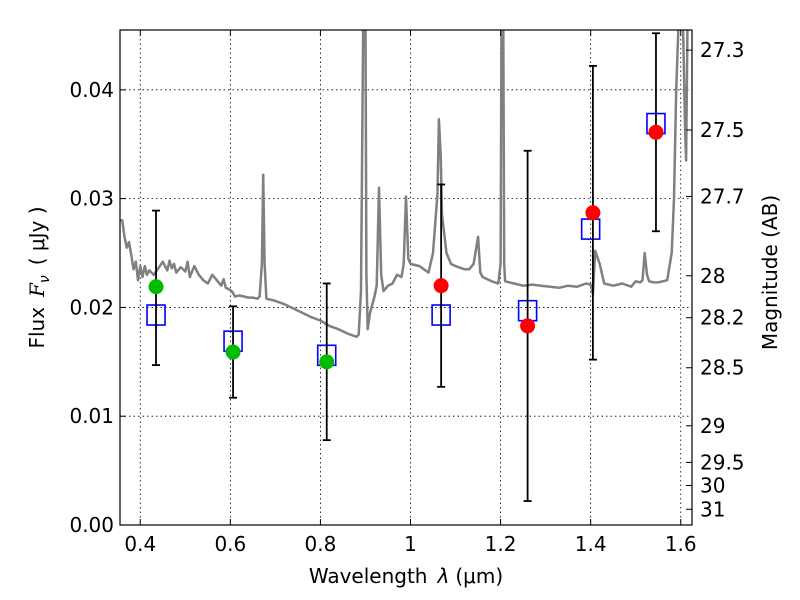 Image resolution: width=800 pixels, height=600 pixels. What do you see at coordinates (91, 90) in the screenshot?
I see `y-tick-label: 0.04` at bounding box center [91, 90].